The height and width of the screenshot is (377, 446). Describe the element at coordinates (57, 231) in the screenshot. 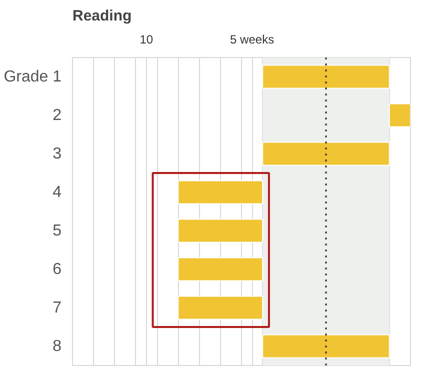

I see `y-tick-label: 5` at that location.